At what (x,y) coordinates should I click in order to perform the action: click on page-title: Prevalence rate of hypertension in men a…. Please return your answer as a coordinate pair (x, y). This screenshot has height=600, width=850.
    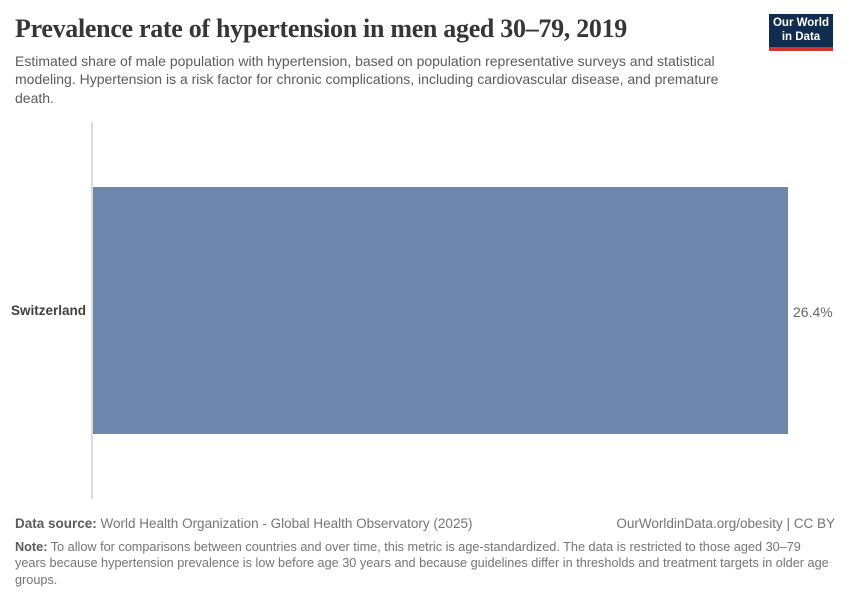
    Looking at the image, I should click on (321, 28).